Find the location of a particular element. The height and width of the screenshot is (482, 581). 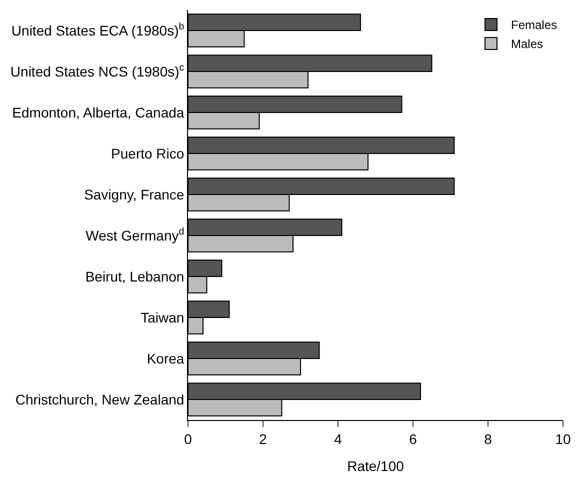

y-tick-label: Korea is located at coordinates (165, 358).